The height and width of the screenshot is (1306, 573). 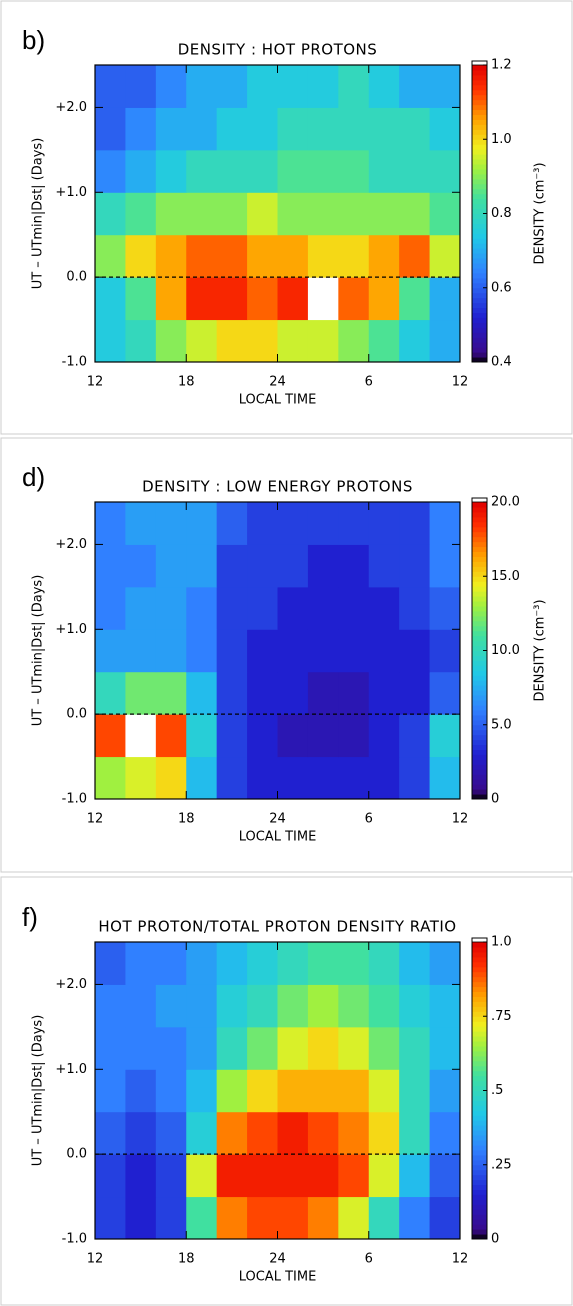 What do you see at coordinates (76, 714) in the screenshot?
I see `y-tick-label: 0.0` at bounding box center [76, 714].